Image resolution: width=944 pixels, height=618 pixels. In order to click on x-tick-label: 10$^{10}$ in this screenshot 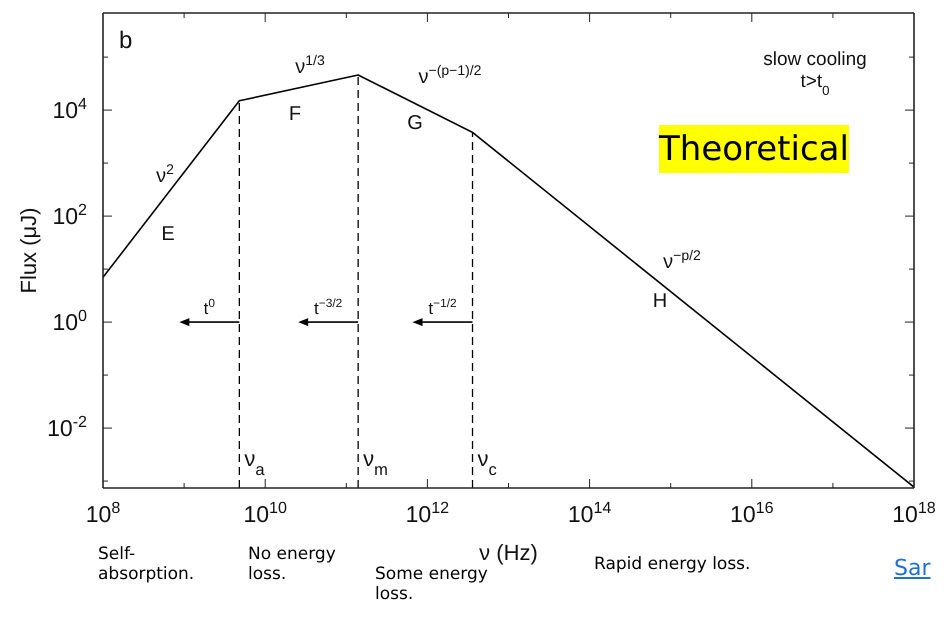, I will do `click(265, 513)`.